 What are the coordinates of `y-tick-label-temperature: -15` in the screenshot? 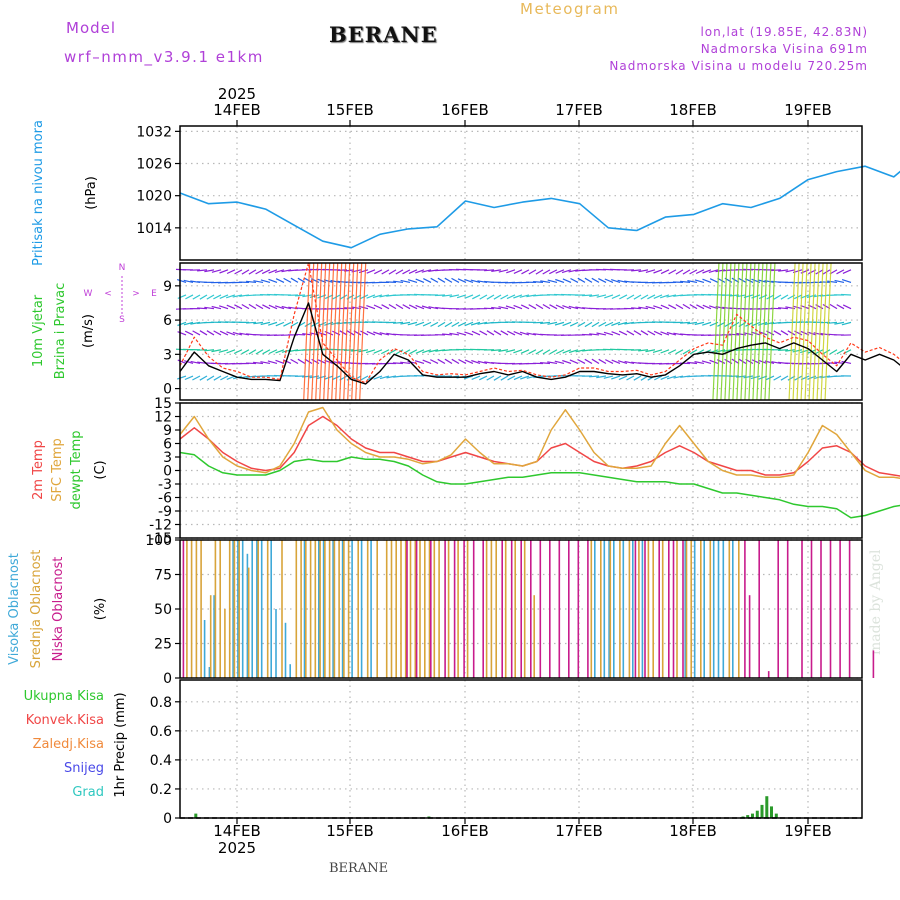 It's located at (160, 539).